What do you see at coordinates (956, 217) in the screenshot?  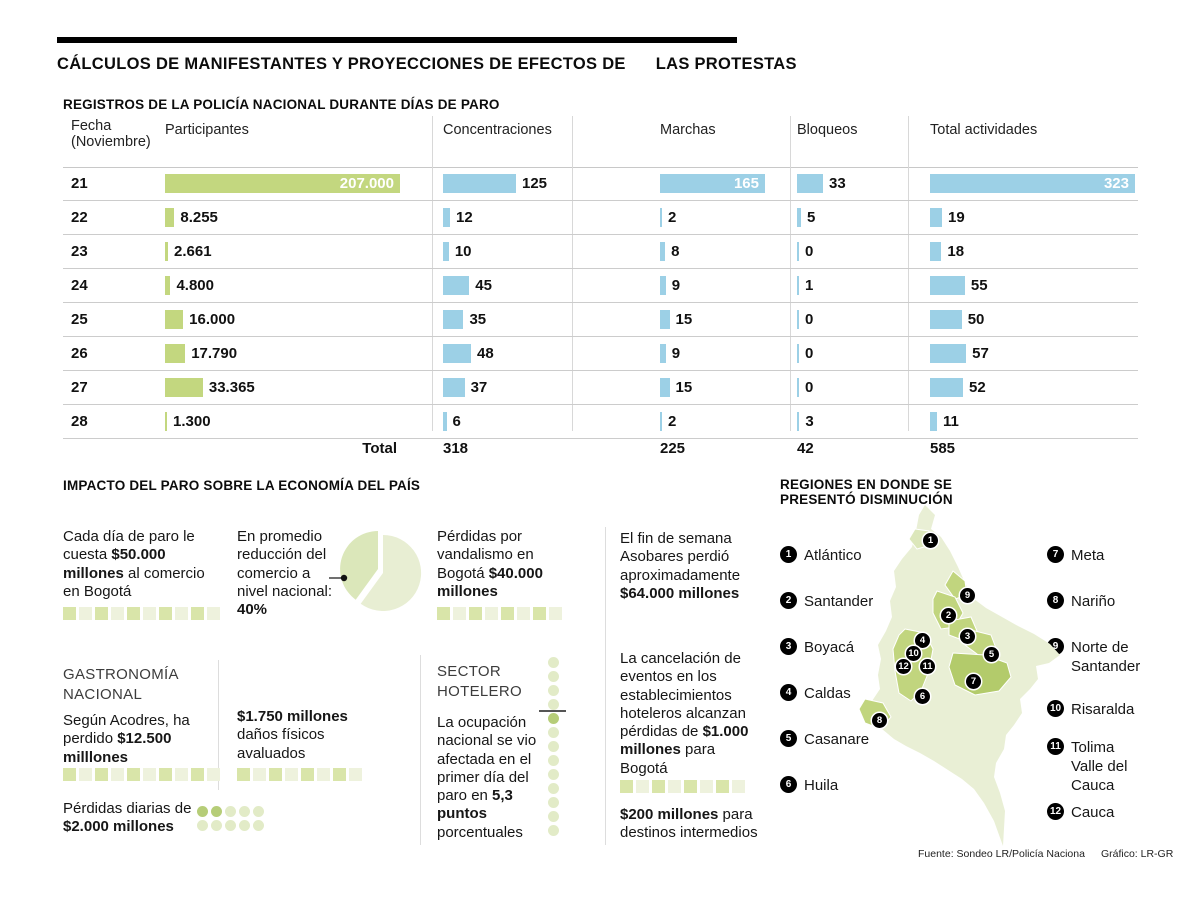 I see `total-value: 19` at bounding box center [956, 217].